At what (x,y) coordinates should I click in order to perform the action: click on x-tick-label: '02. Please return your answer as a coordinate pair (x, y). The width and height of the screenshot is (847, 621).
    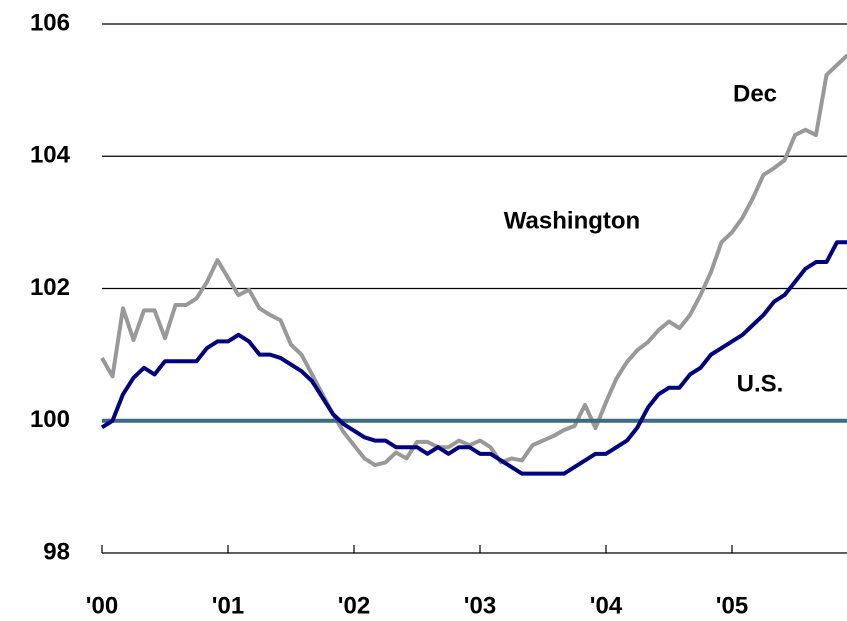
    Looking at the image, I should click on (354, 605).